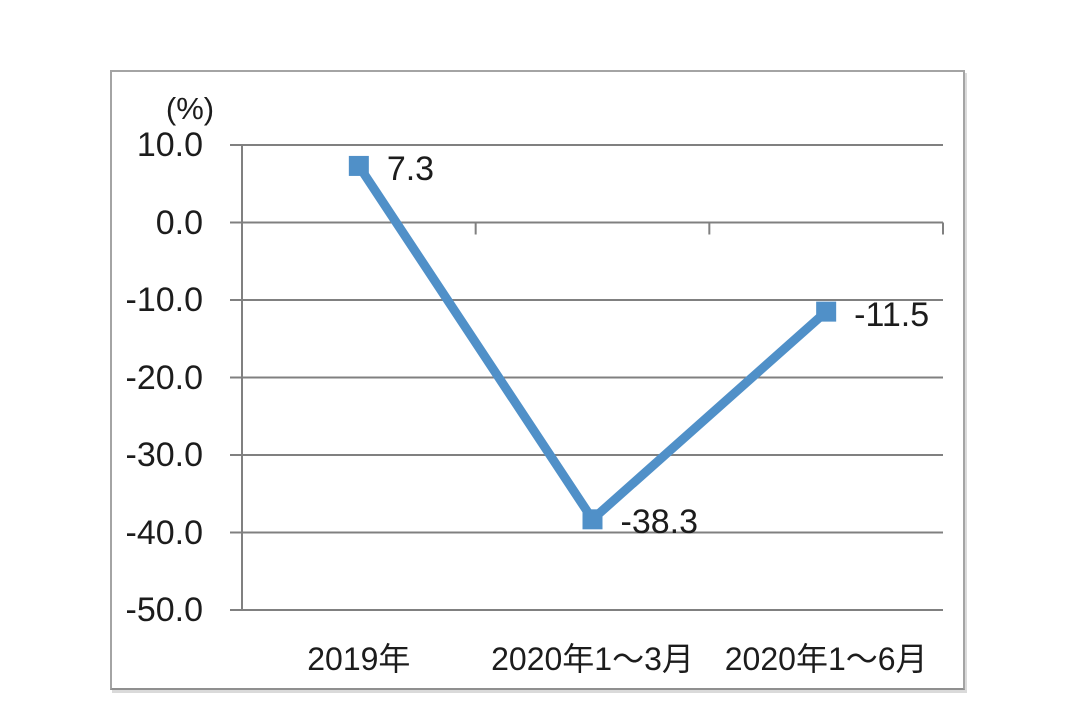 This screenshot has height=705, width=1080. I want to click on data-point-label: 7.3, so click(410, 168).